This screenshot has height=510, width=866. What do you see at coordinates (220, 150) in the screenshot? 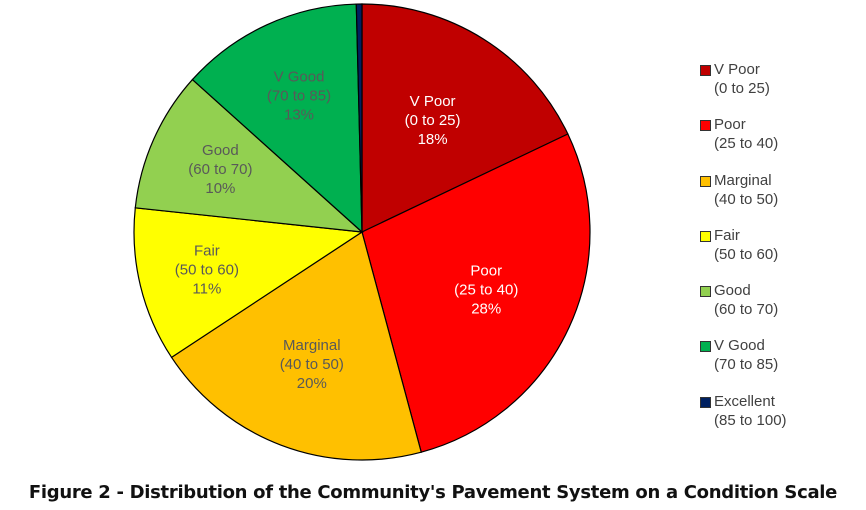
I see `slice-label: Good` at bounding box center [220, 150].